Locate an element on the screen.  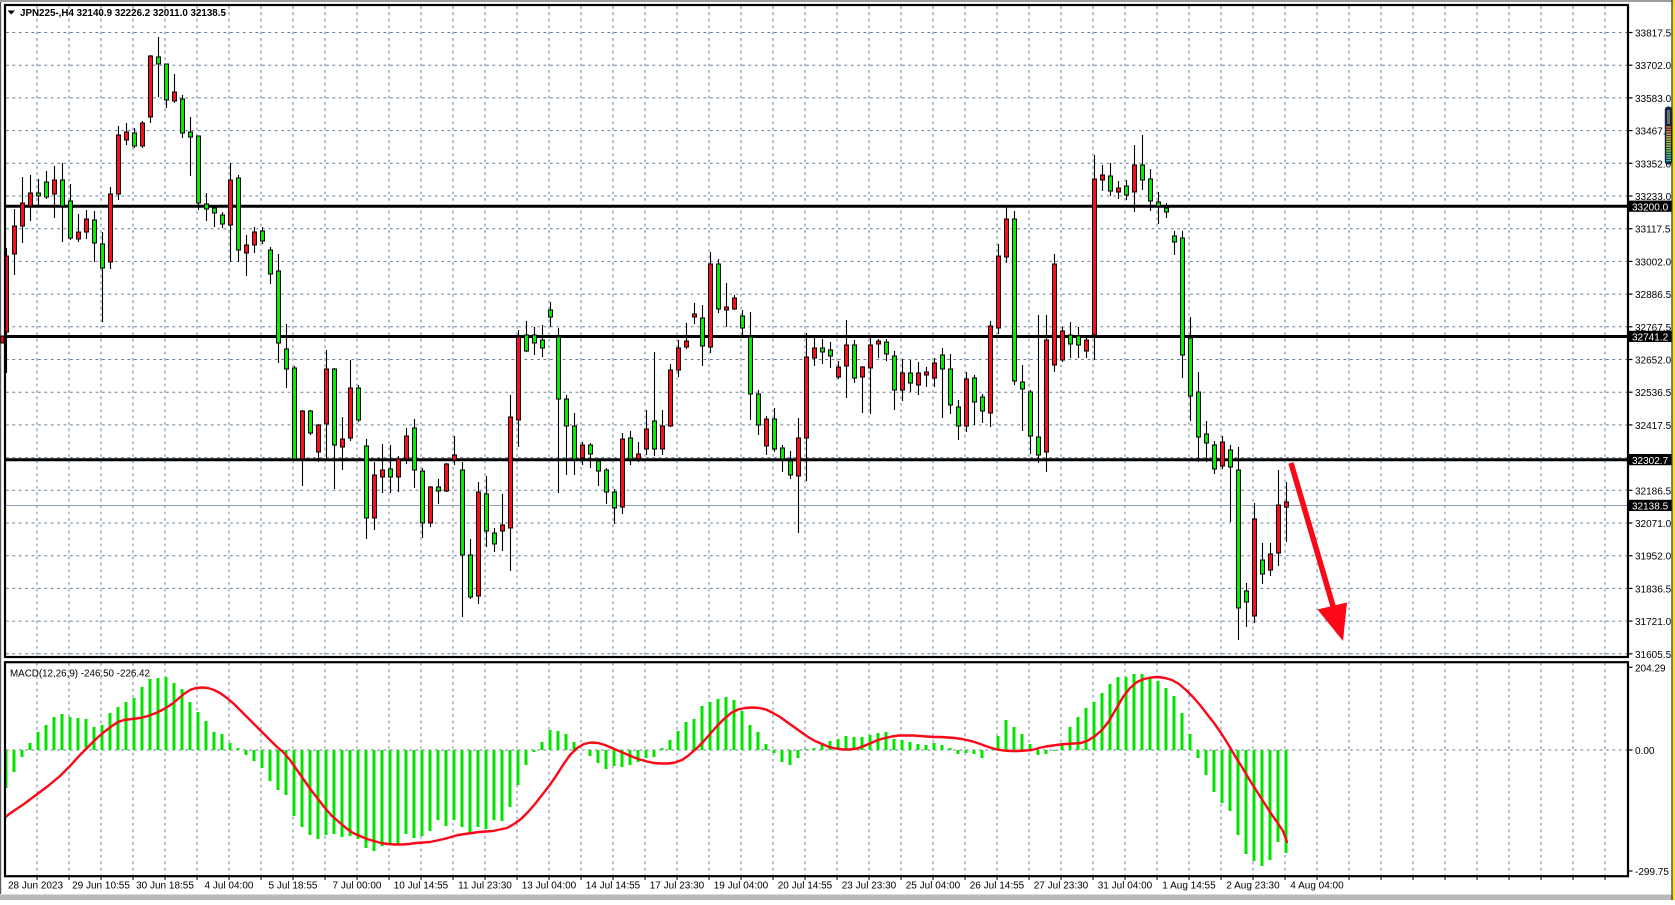
svg-text: 25 Jul 04:00 is located at coordinates (933, 886).